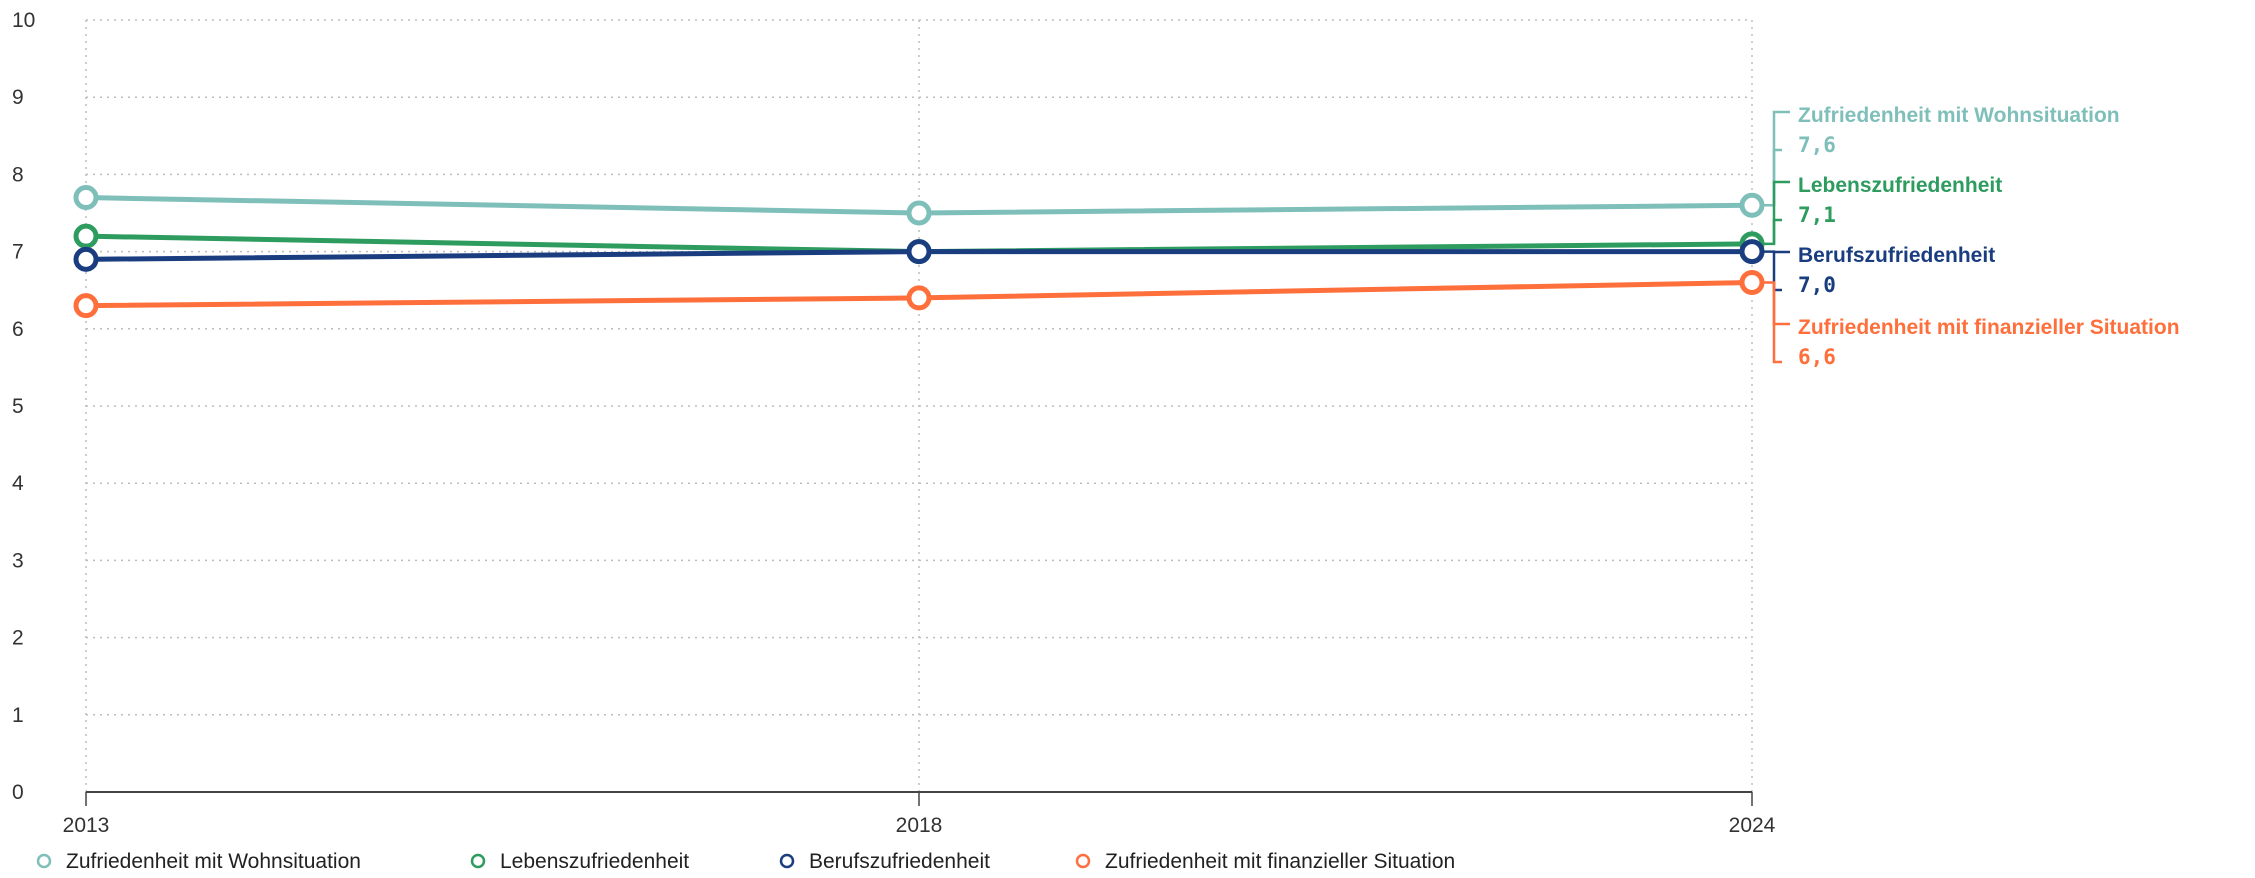  I want to click on x-tick-label: 2018, so click(919, 825).